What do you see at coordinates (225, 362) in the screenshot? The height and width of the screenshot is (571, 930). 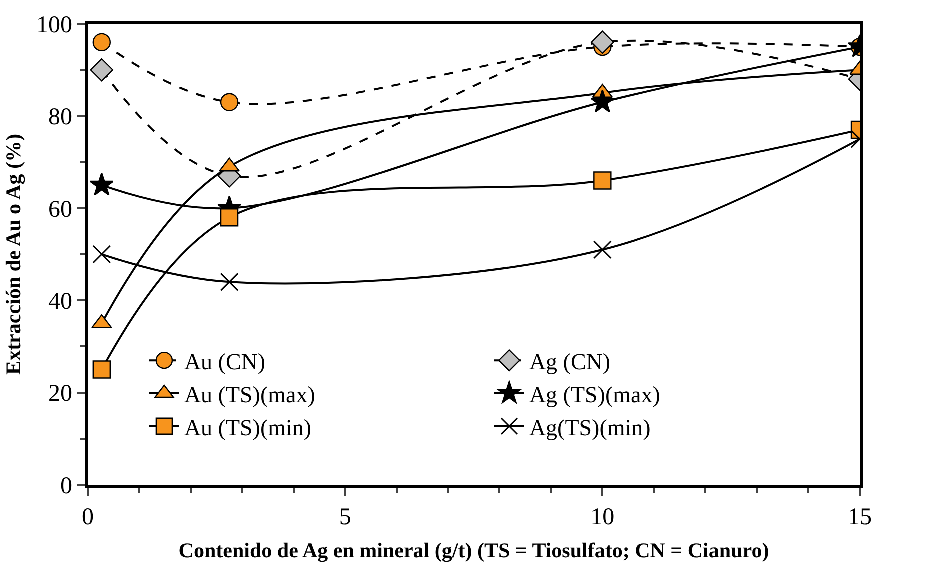 I see `legend-label: Au (CN)` at bounding box center [225, 362].